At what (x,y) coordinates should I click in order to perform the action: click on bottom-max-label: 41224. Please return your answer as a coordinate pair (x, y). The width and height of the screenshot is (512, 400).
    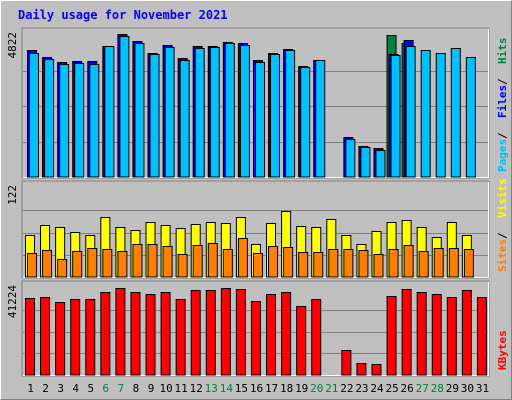
    Looking at the image, I should click on (12, 301).